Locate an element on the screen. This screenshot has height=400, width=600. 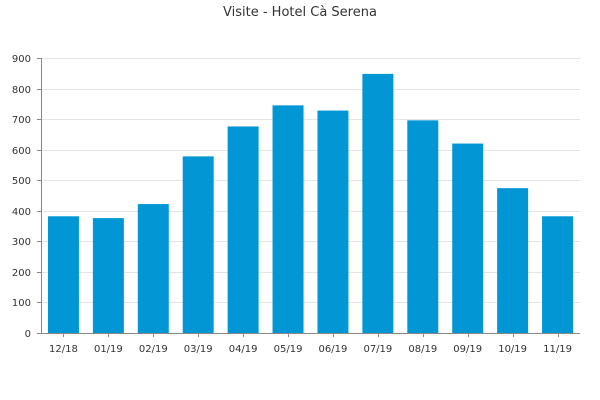
y-tick-label: 700 is located at coordinates (21, 120).